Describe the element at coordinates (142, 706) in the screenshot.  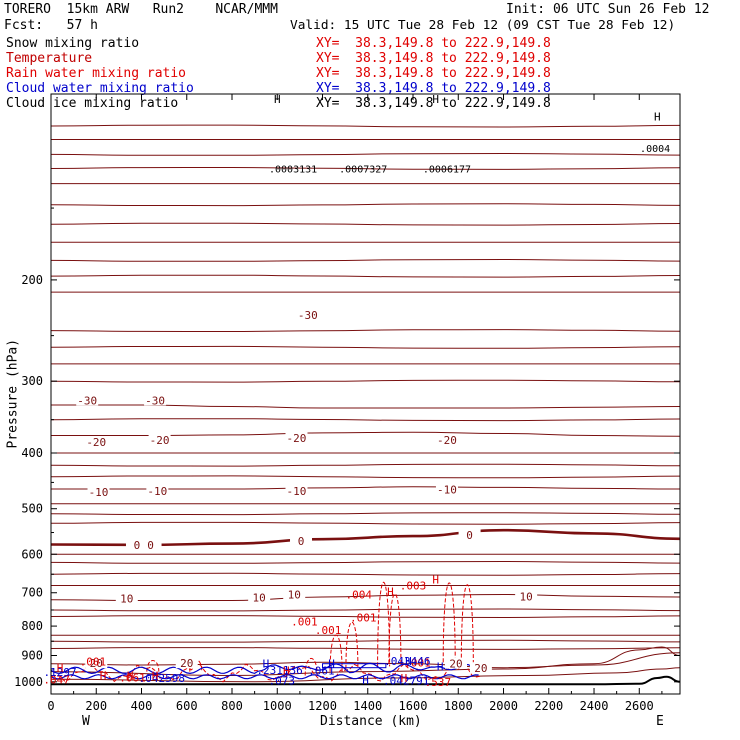
I see `x-tick-label: 400` at that location.